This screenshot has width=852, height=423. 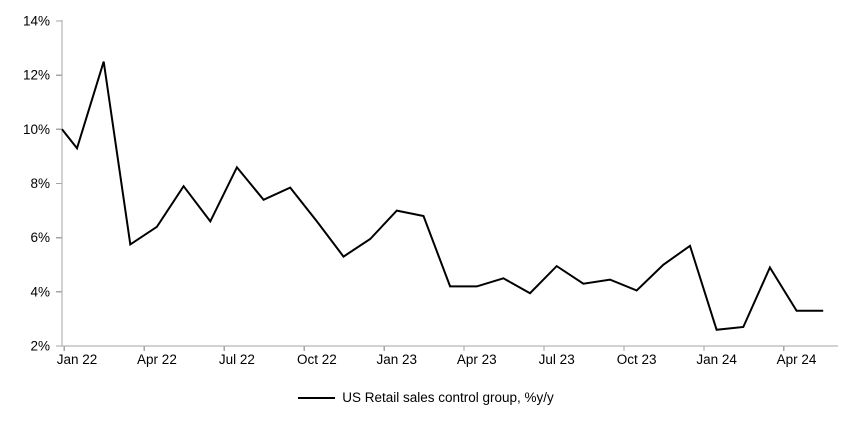 I want to click on x-axis-label: Jan 24, so click(x=716, y=359).